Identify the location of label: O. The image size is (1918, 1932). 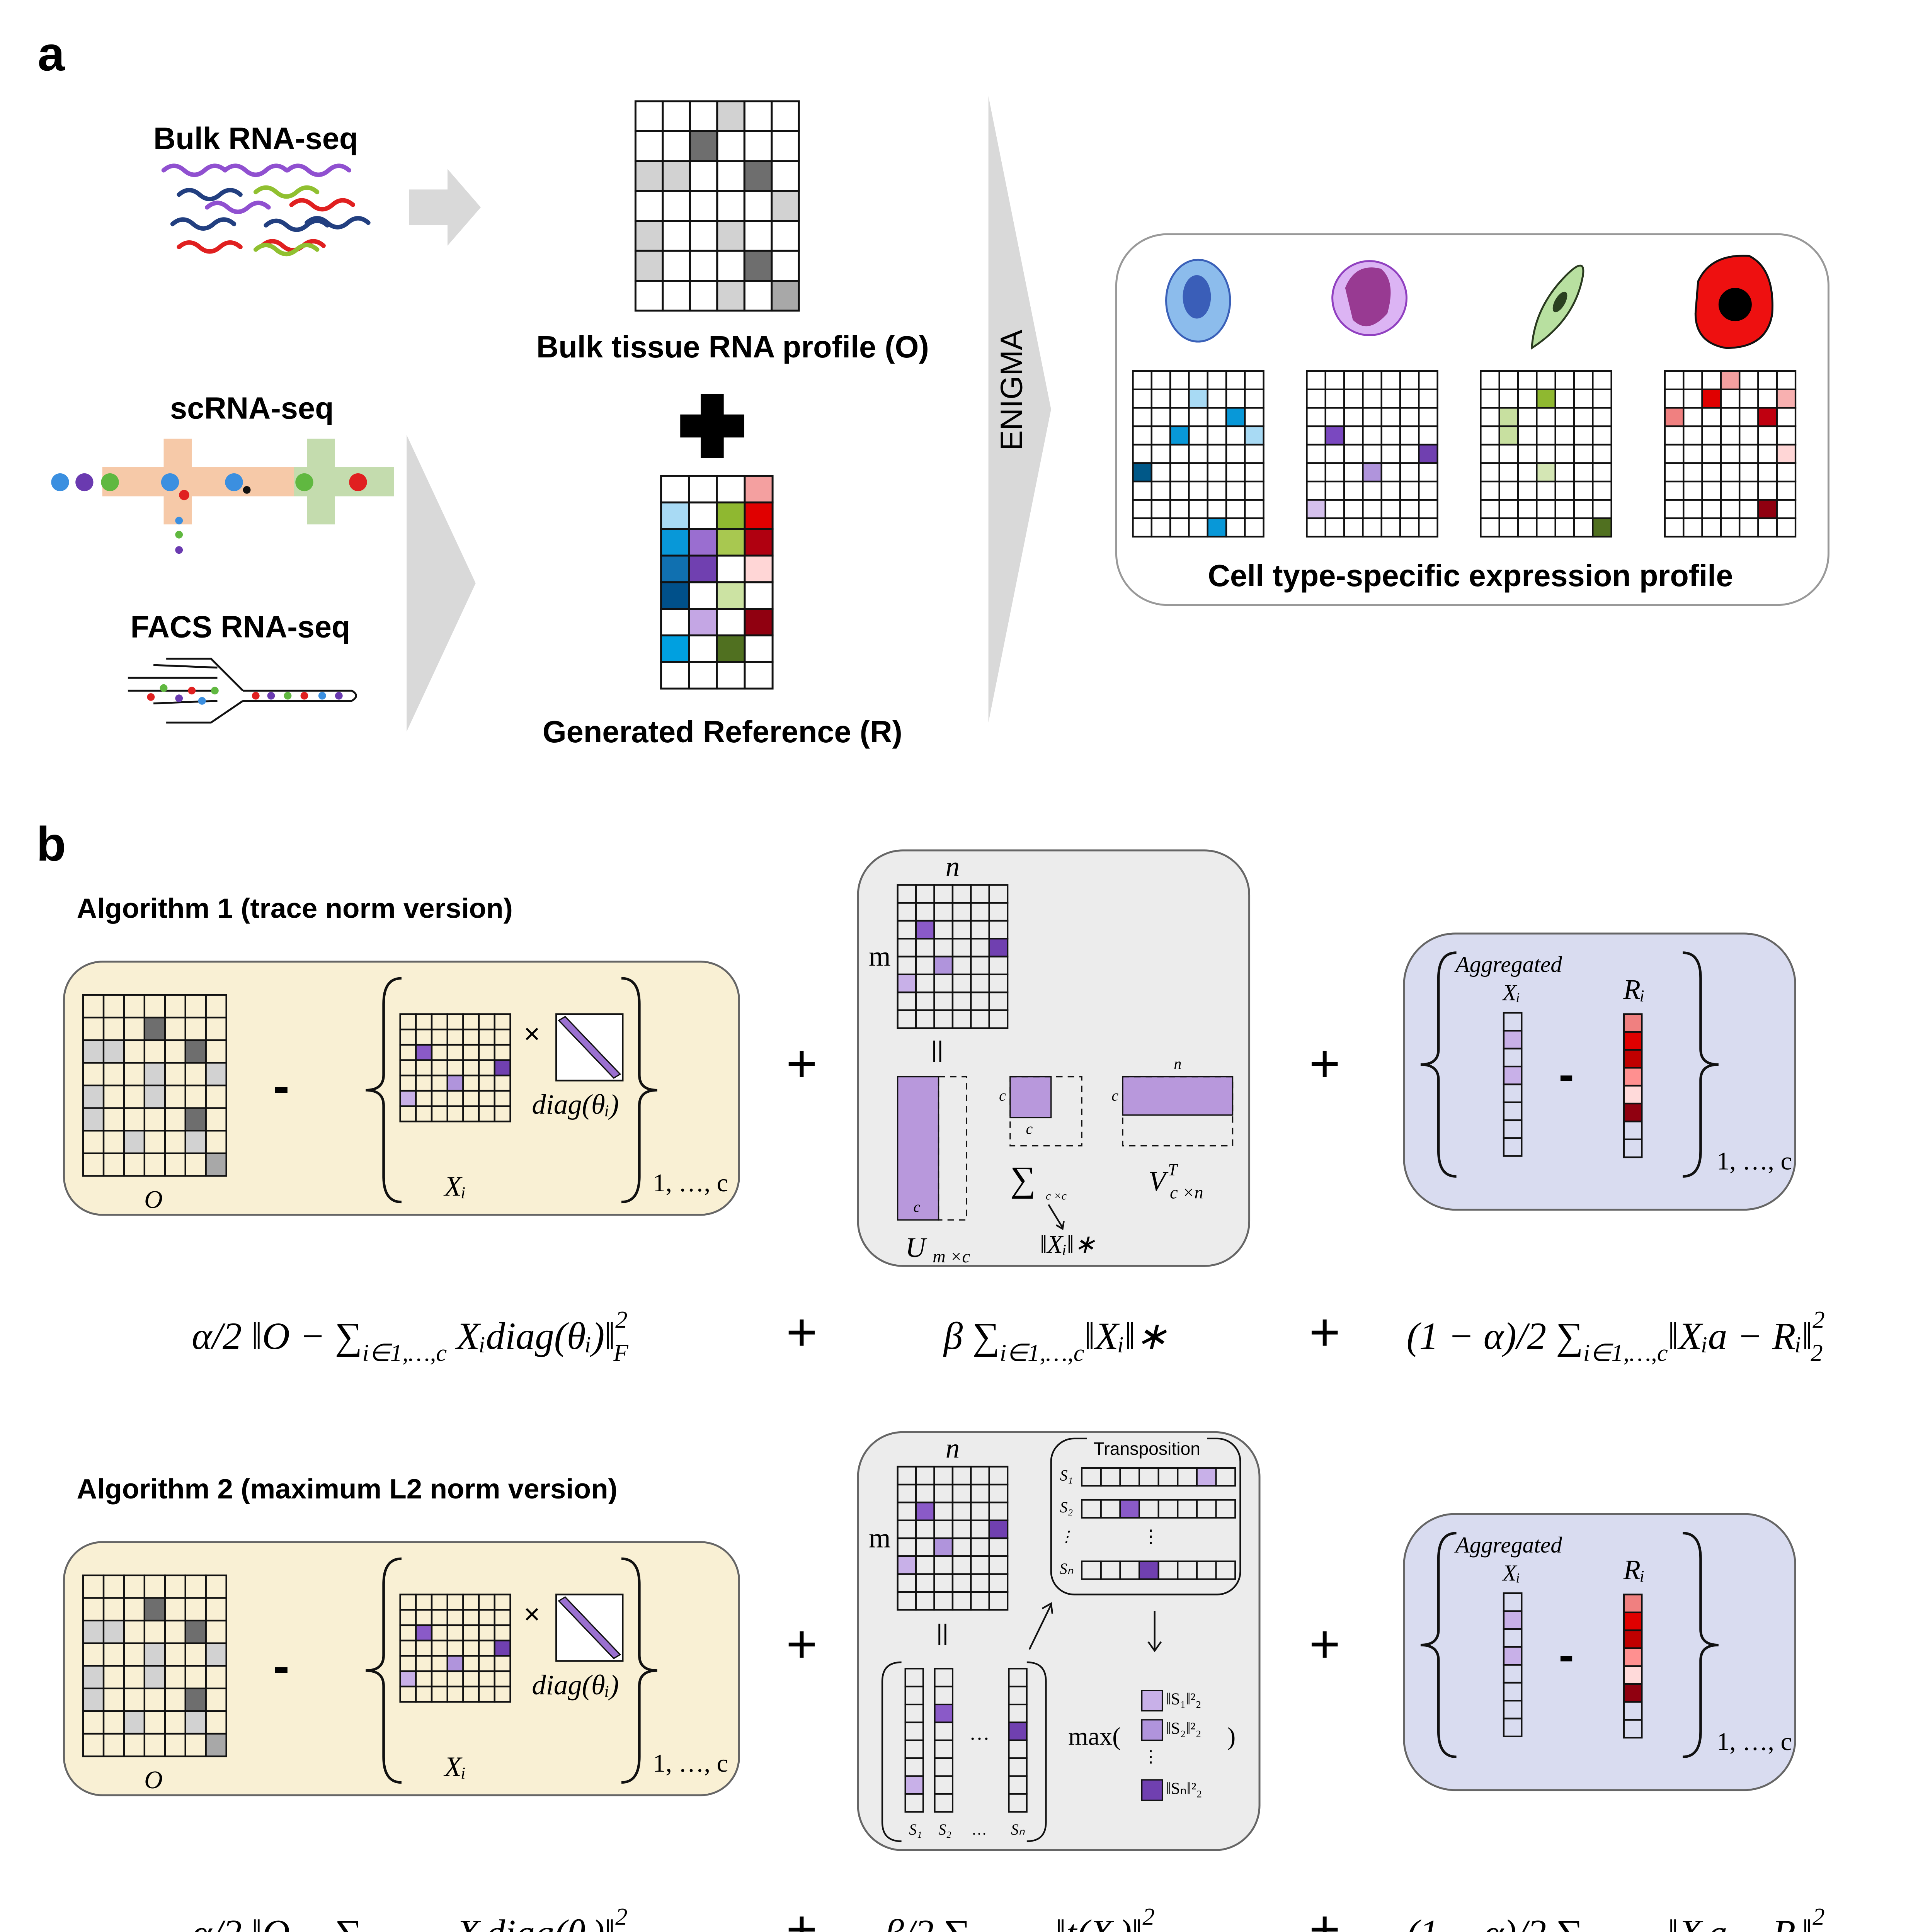
(153, 1780).